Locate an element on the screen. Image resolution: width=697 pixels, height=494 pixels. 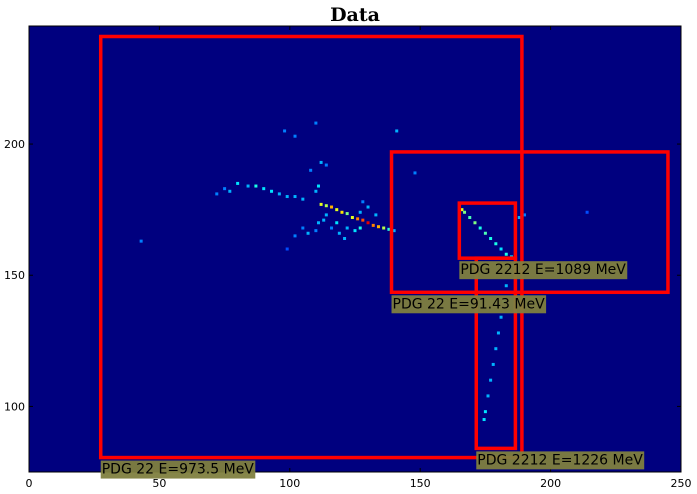
y-tick-label: 100 is located at coordinates (14, 406).